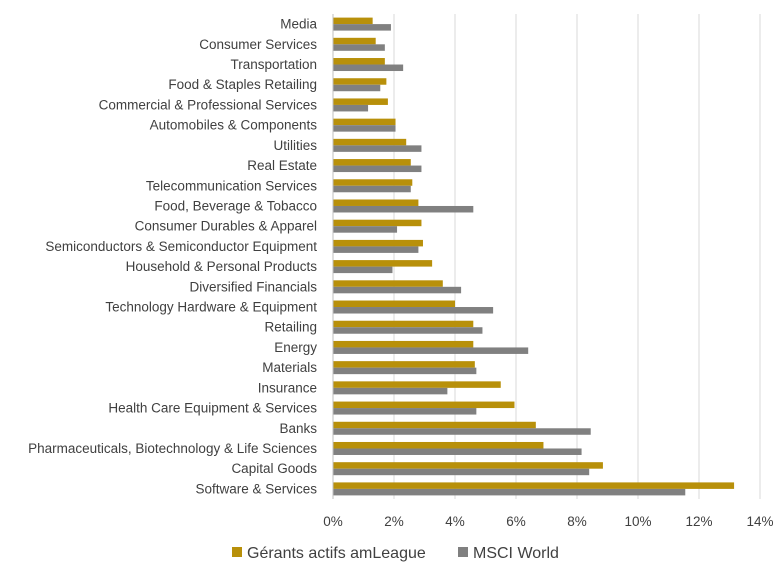 Image resolution: width=783 pixels, height=571 pixels. I want to click on category-label: Capital Goods, so click(274, 468).